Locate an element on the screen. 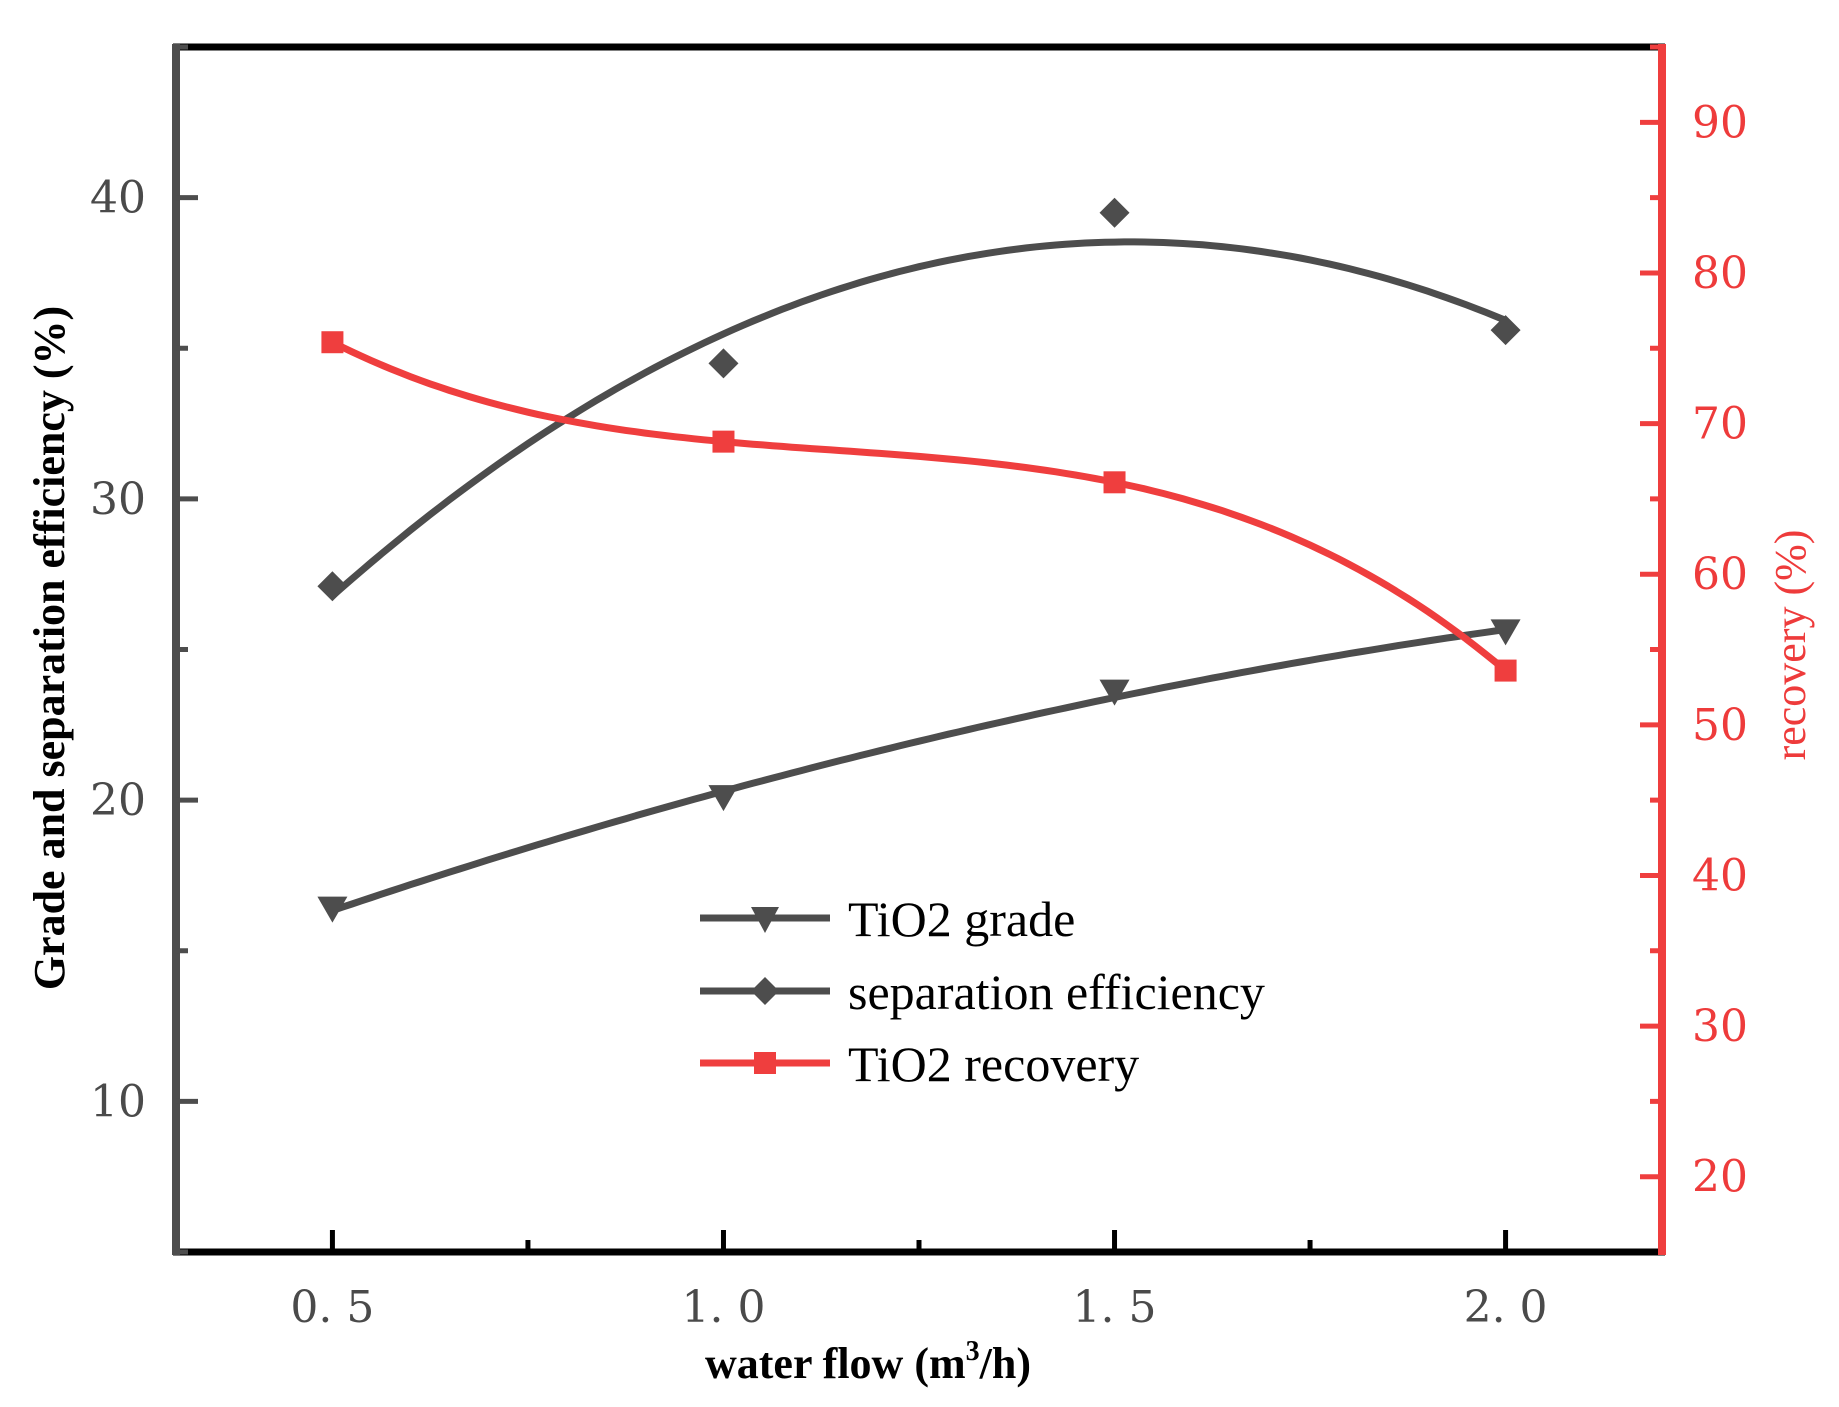 This screenshot has height=1407, width=1839. x-tick-label: 2. 0 is located at coordinates (1506, 1307).